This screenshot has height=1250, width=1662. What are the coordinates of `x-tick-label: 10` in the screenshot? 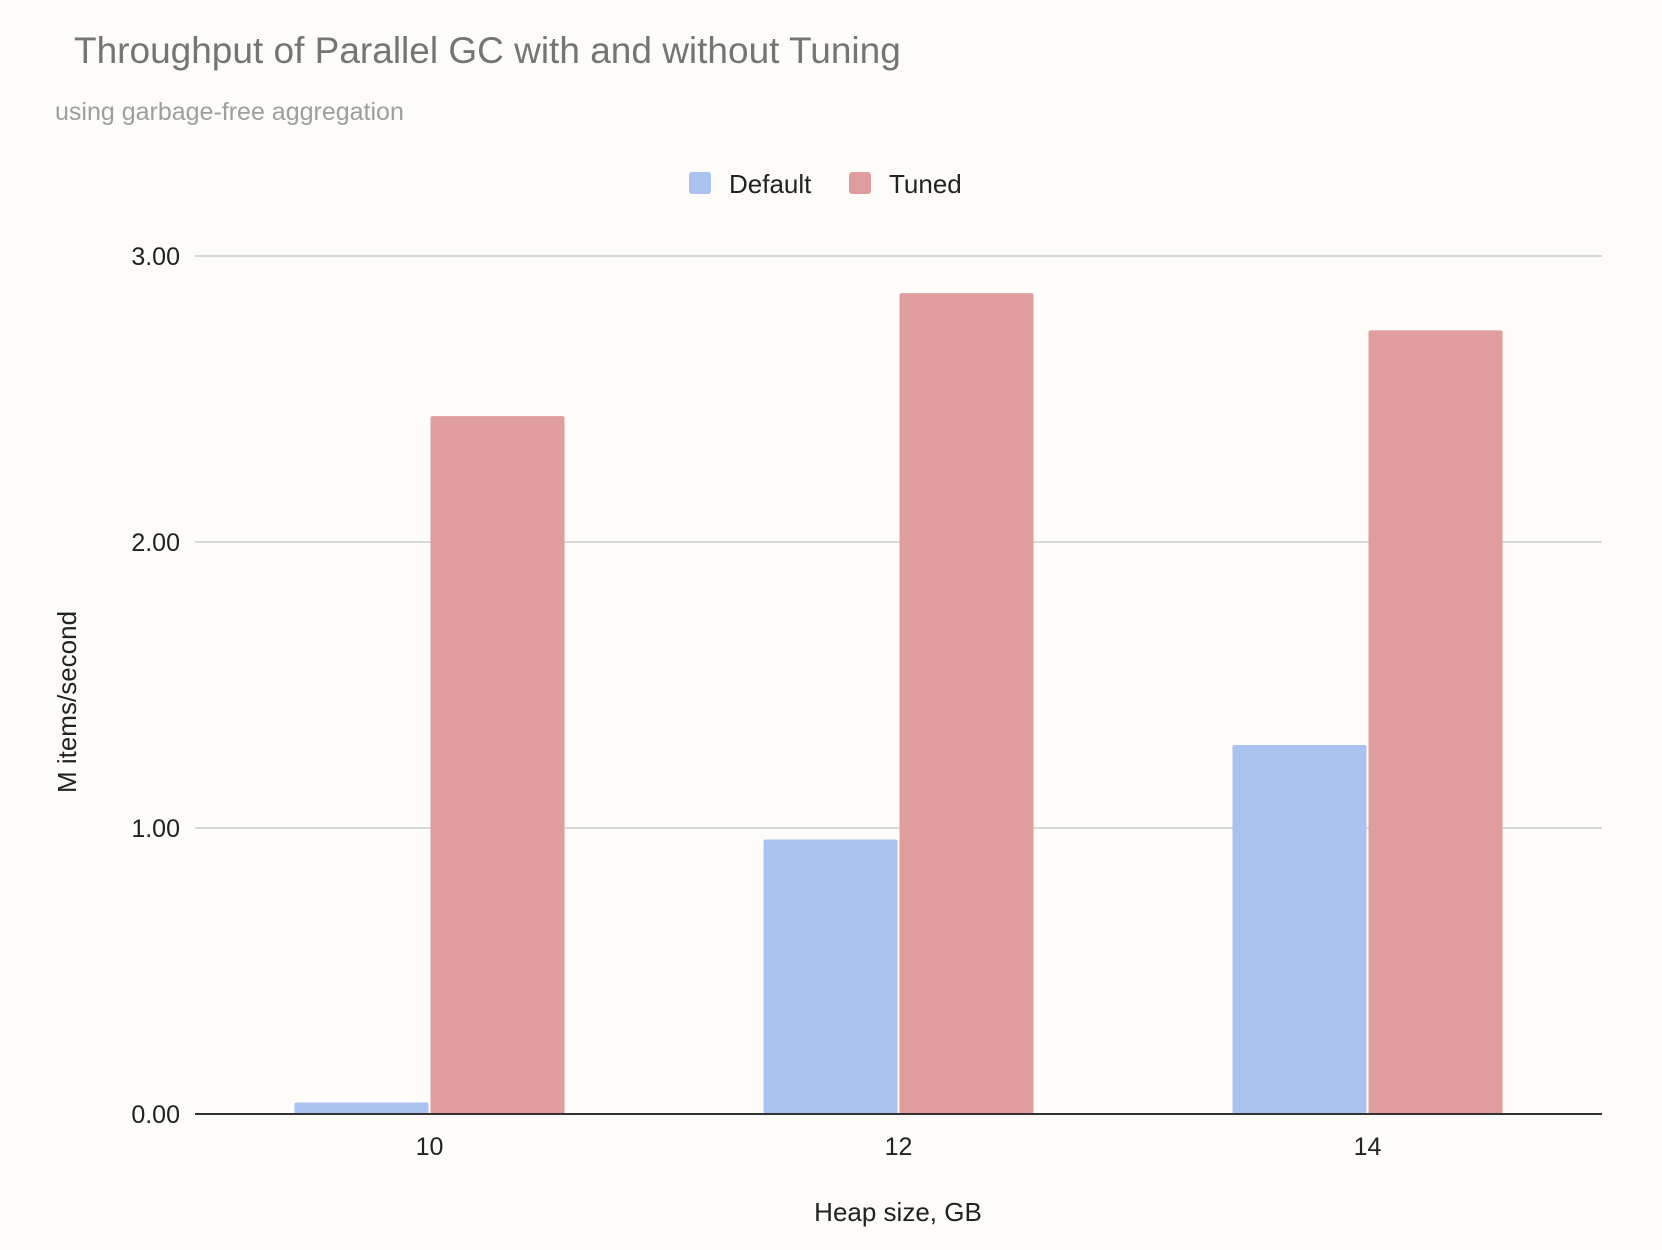 It's located at (430, 1147).